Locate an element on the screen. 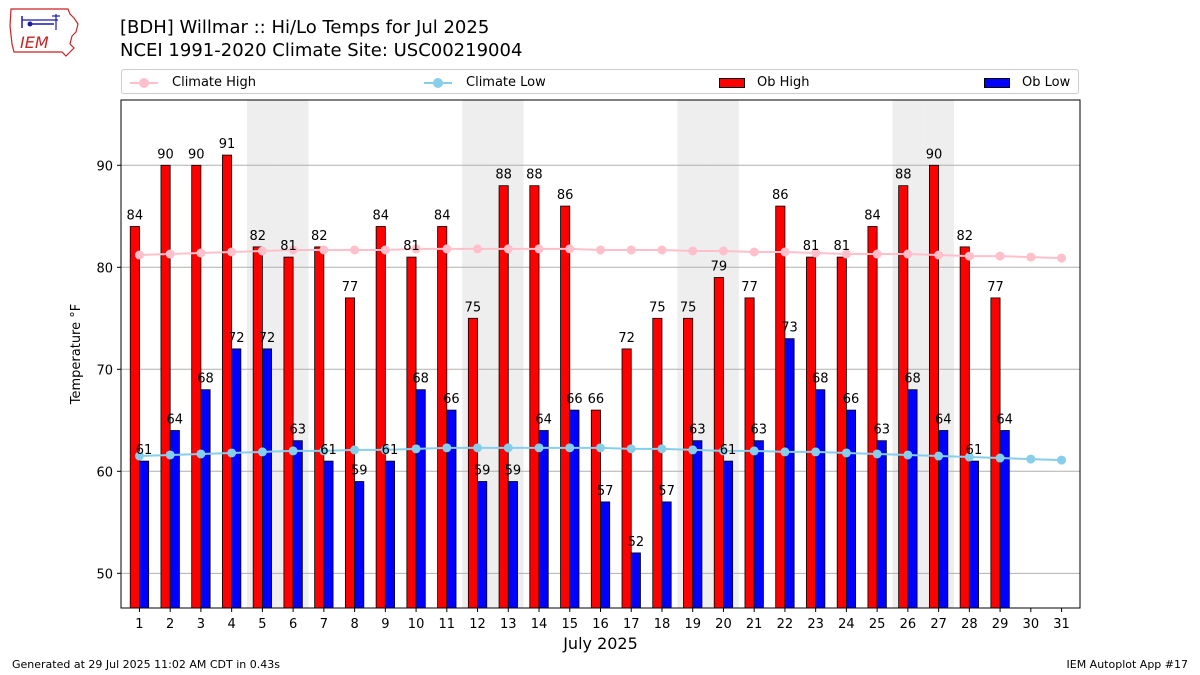  ob-high-label-28: 82 is located at coordinates (964, 236).